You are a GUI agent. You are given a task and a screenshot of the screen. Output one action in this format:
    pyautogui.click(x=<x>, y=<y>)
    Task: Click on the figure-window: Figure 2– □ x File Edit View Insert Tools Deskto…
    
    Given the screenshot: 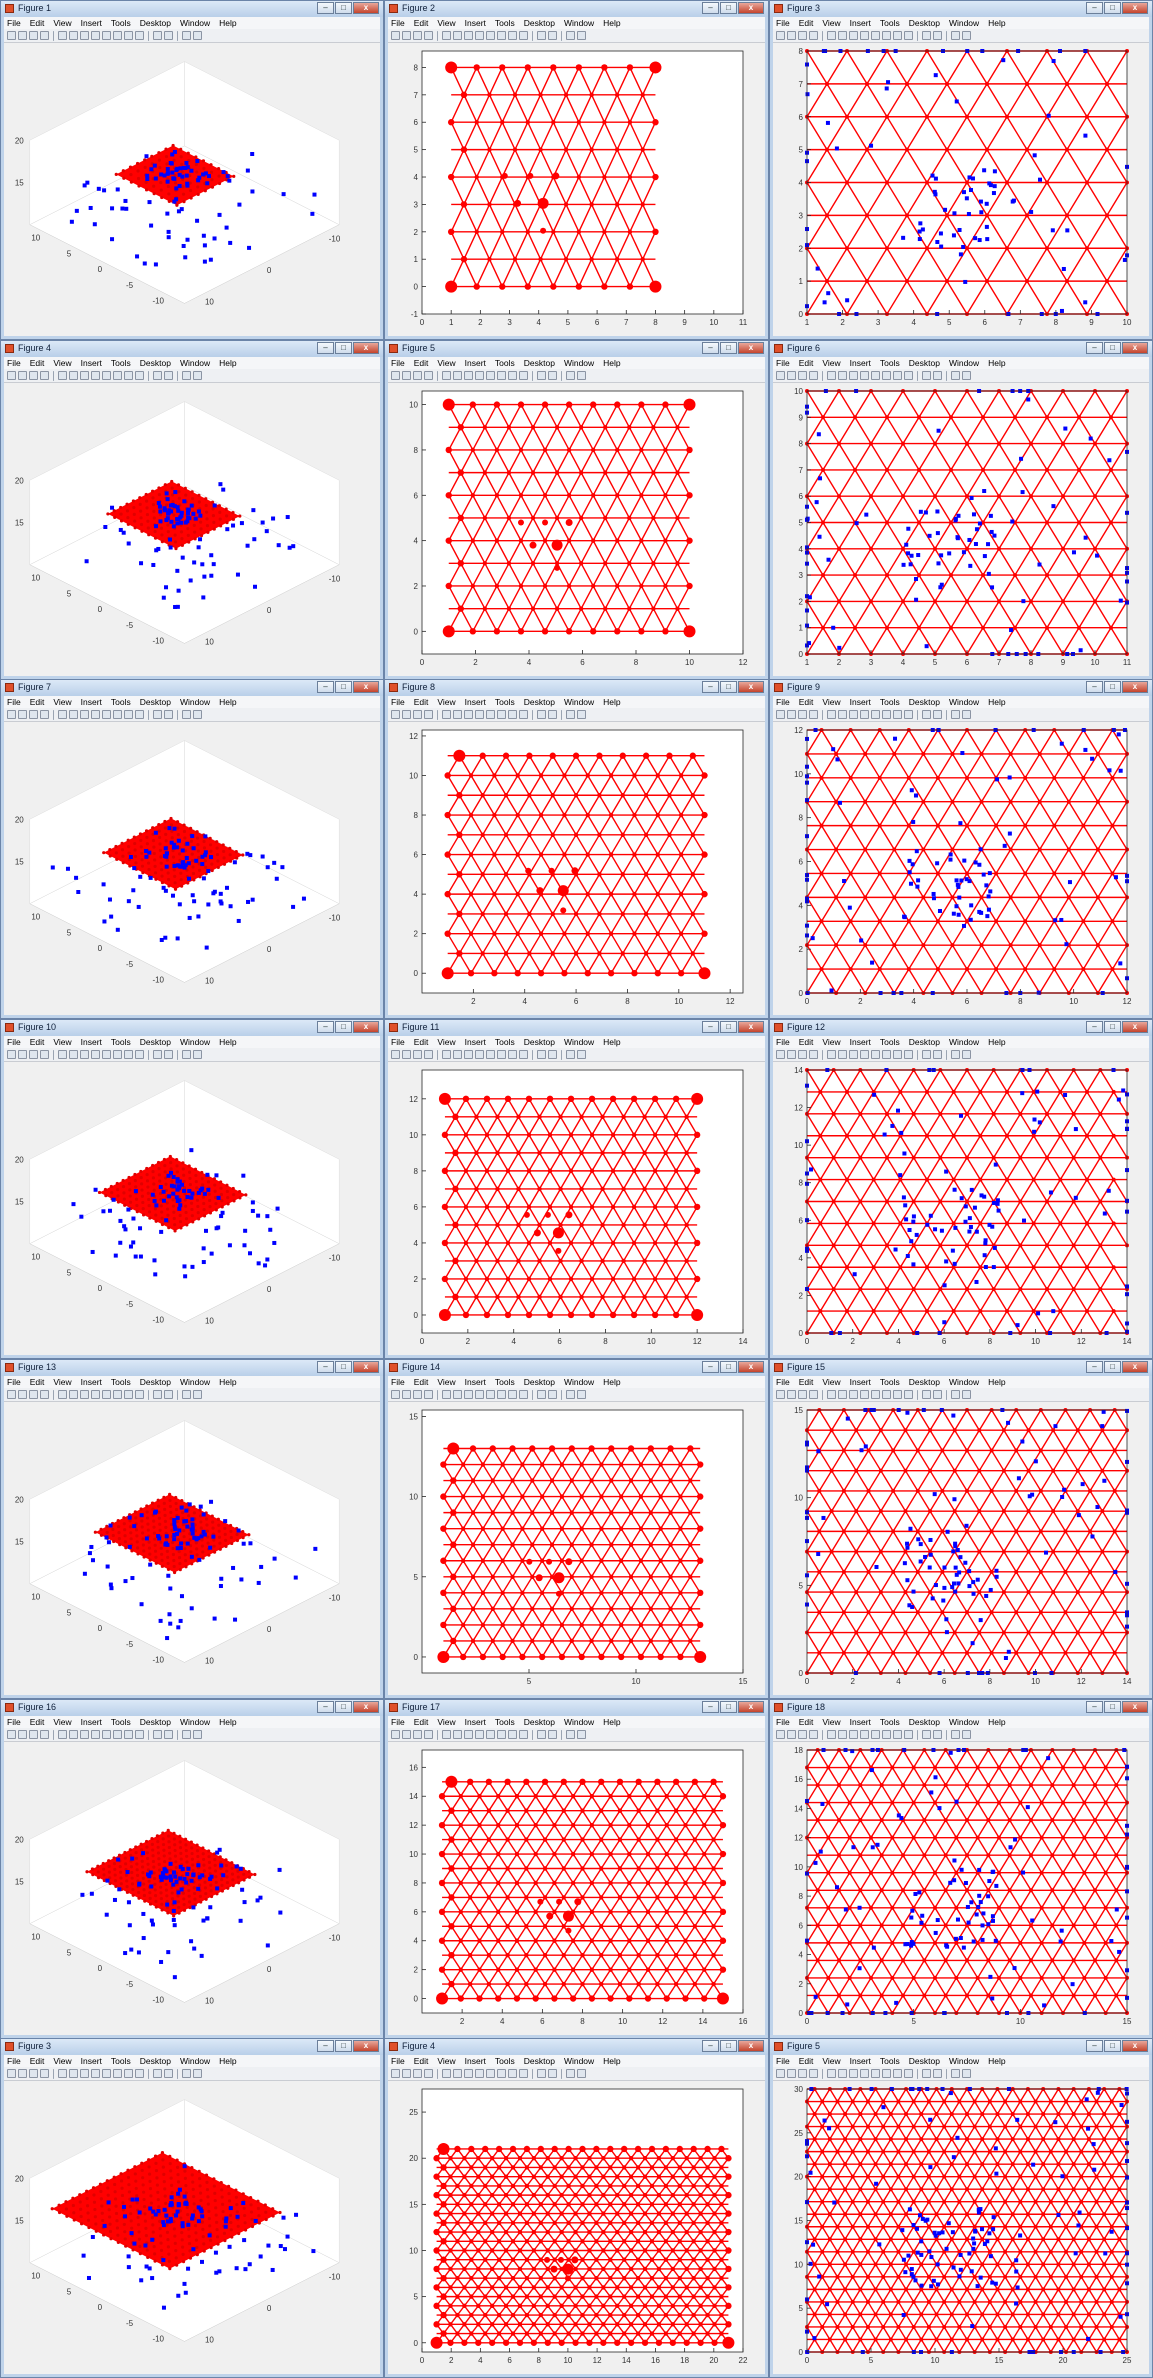 What is the action you would take?
    pyautogui.click(x=576, y=170)
    